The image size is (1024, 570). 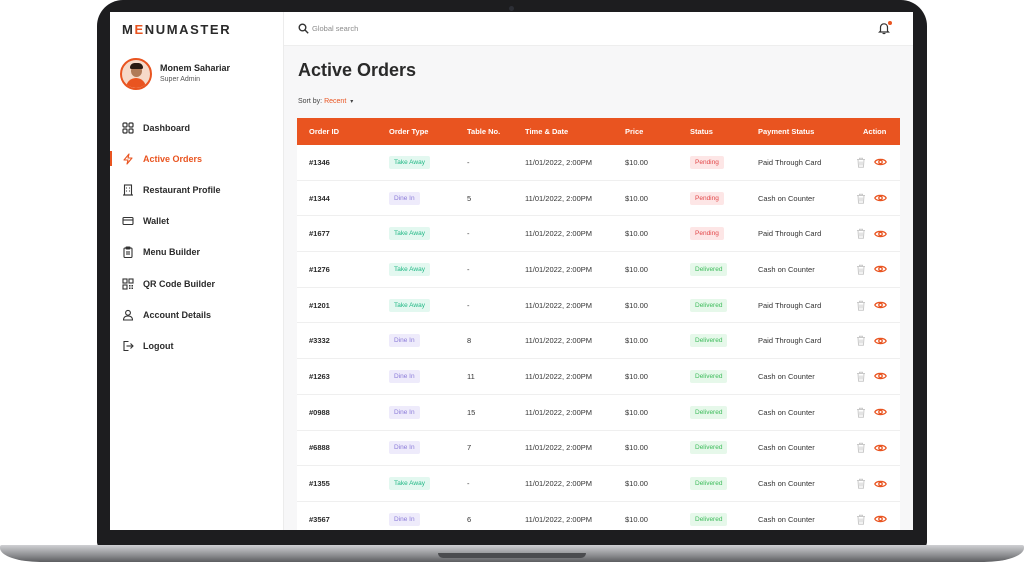 What do you see at coordinates (197, 189) in the screenshot?
I see `sidebar-item-restaurant-profile: Restaurant Profile` at bounding box center [197, 189].